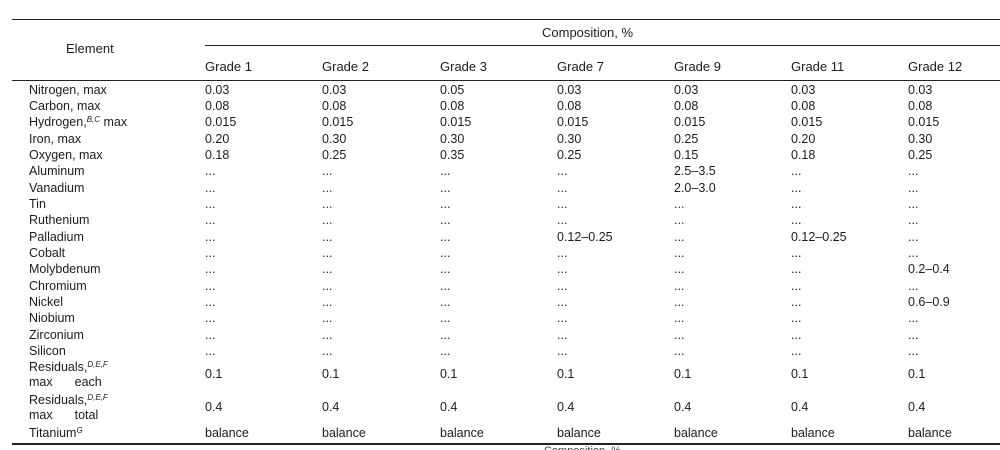  What do you see at coordinates (114, 122) in the screenshot?
I see `row-label-suffix: max` at bounding box center [114, 122].